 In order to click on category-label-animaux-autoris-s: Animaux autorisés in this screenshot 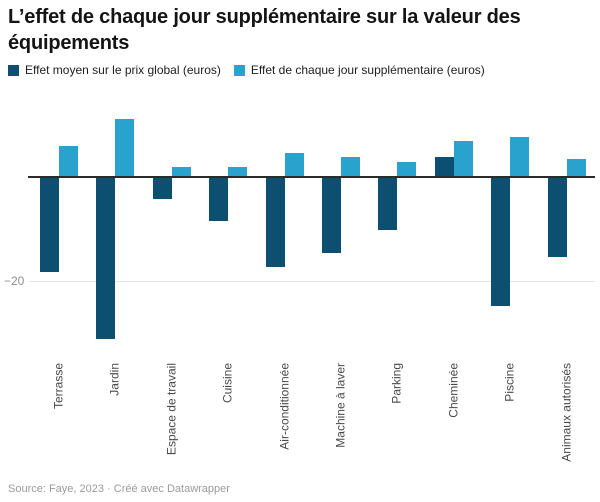, I will do `click(566, 415)`.